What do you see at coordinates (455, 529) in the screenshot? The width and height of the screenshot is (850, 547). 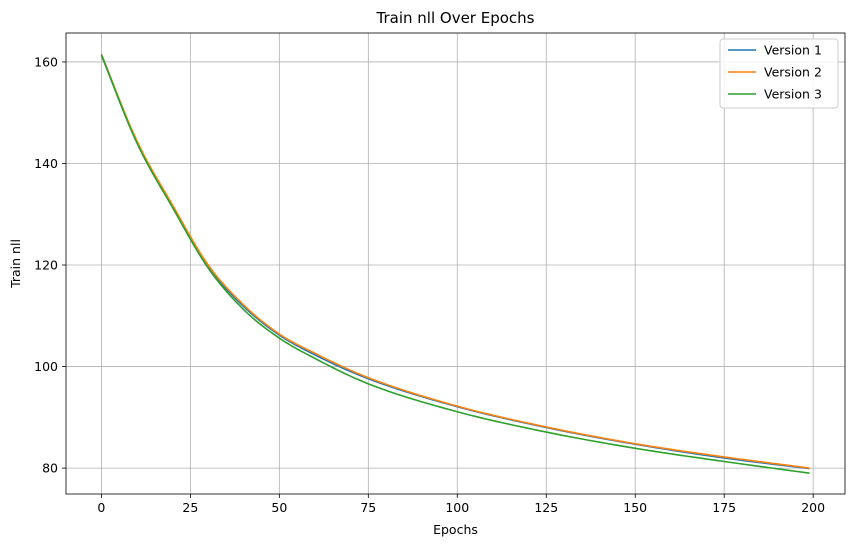 I see `x-axis-label: Epochs` at bounding box center [455, 529].